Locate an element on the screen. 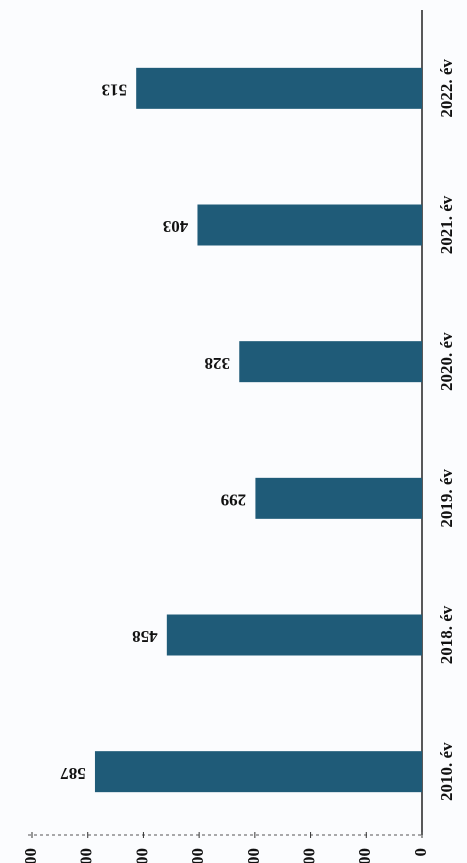 The image size is (467, 863). value-label: 328 is located at coordinates (218, 363).